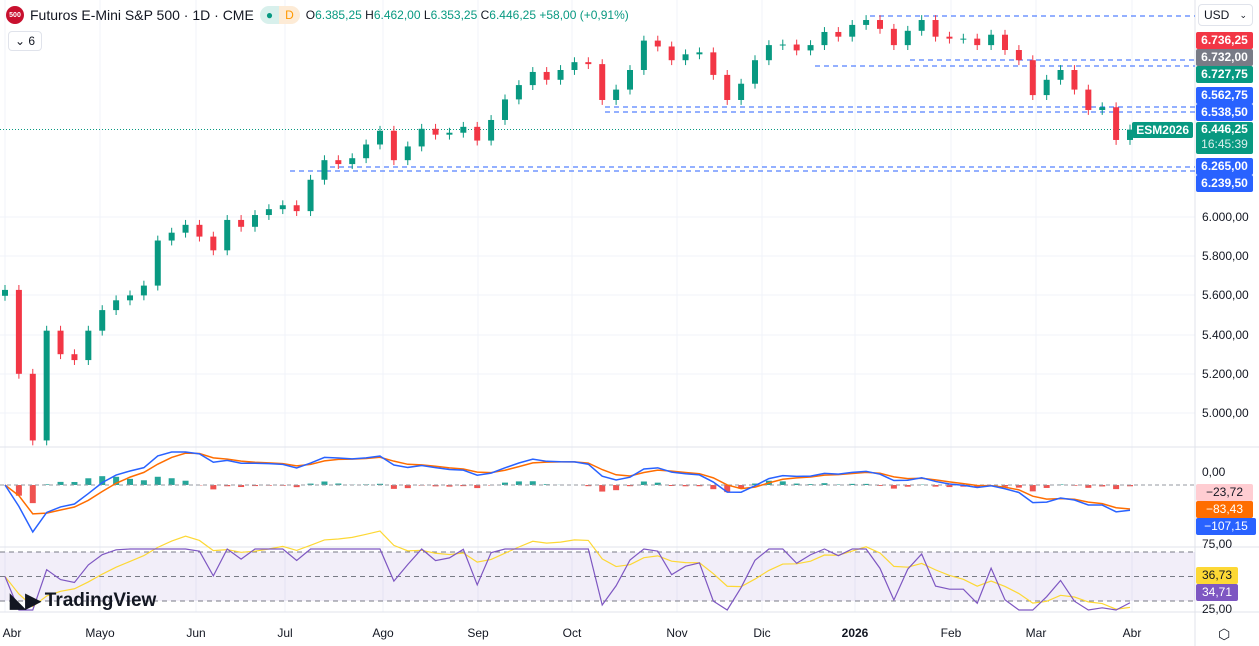 This screenshot has height=646, width=1259. What do you see at coordinates (289, 15) in the screenshot?
I see `delay-badge: D` at bounding box center [289, 15].